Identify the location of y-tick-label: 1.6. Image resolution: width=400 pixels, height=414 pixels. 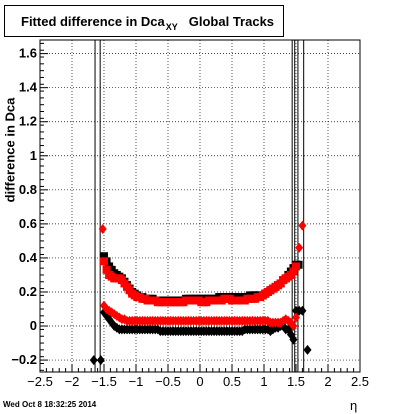
(28, 53).